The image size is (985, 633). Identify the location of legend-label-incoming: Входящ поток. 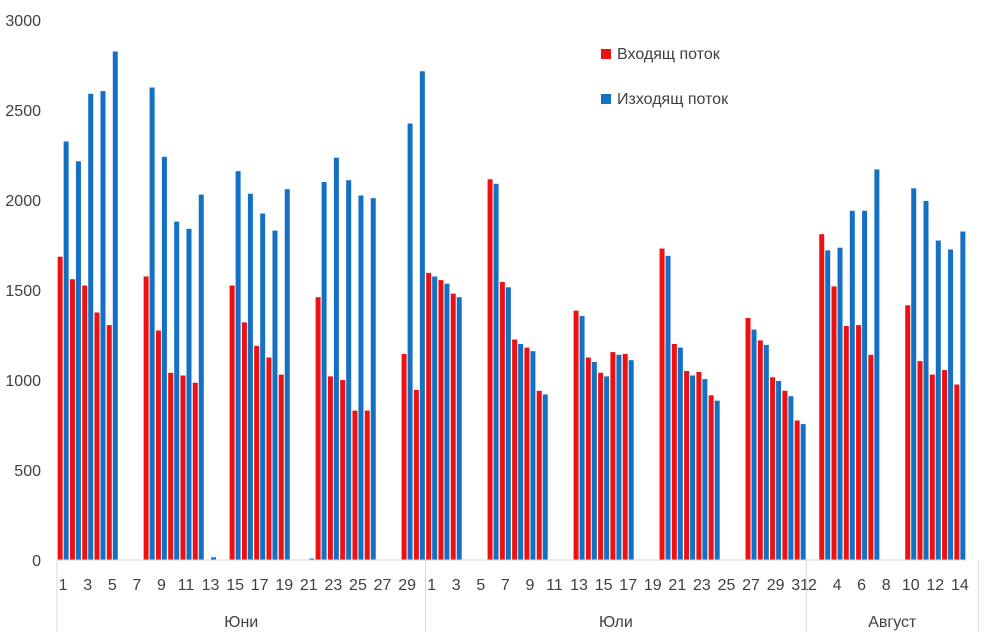
(669, 54).